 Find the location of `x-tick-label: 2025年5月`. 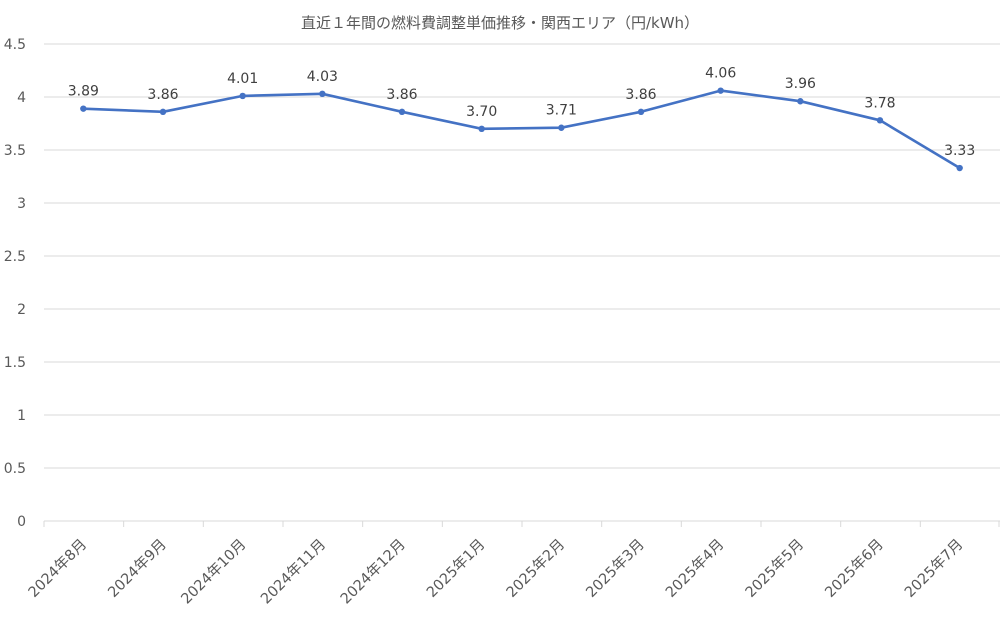

x-tick-label: 2025年5月 is located at coordinates (774, 568).